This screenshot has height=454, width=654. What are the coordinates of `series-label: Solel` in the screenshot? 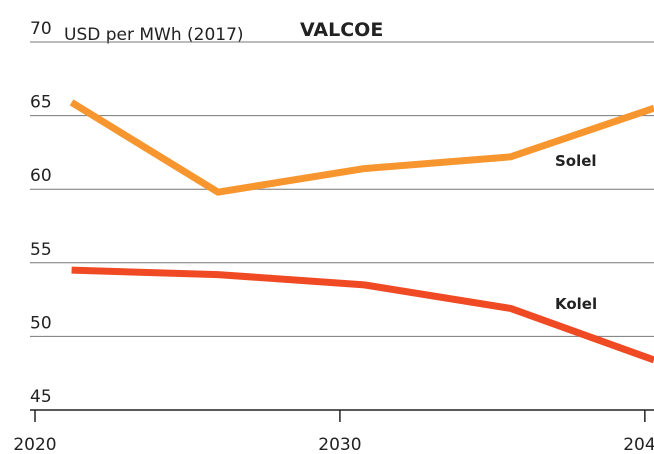 It's located at (576, 161).